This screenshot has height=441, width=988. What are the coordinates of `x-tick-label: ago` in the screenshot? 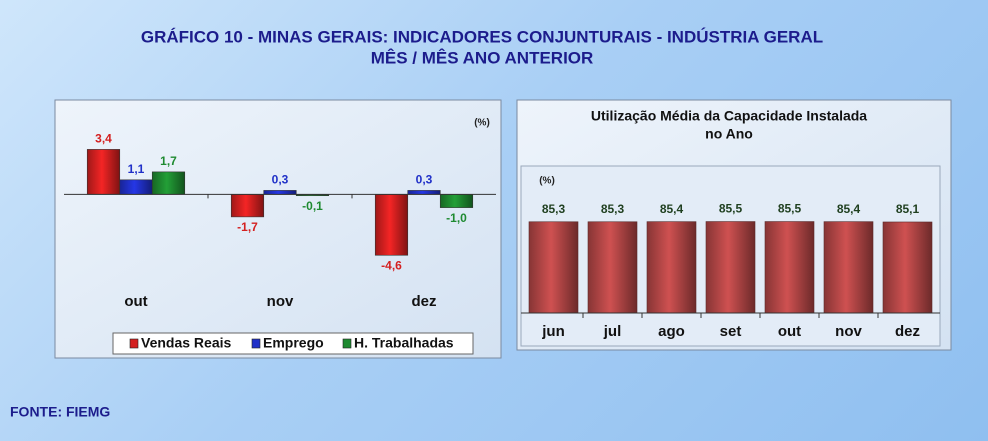 It's located at (671, 331).